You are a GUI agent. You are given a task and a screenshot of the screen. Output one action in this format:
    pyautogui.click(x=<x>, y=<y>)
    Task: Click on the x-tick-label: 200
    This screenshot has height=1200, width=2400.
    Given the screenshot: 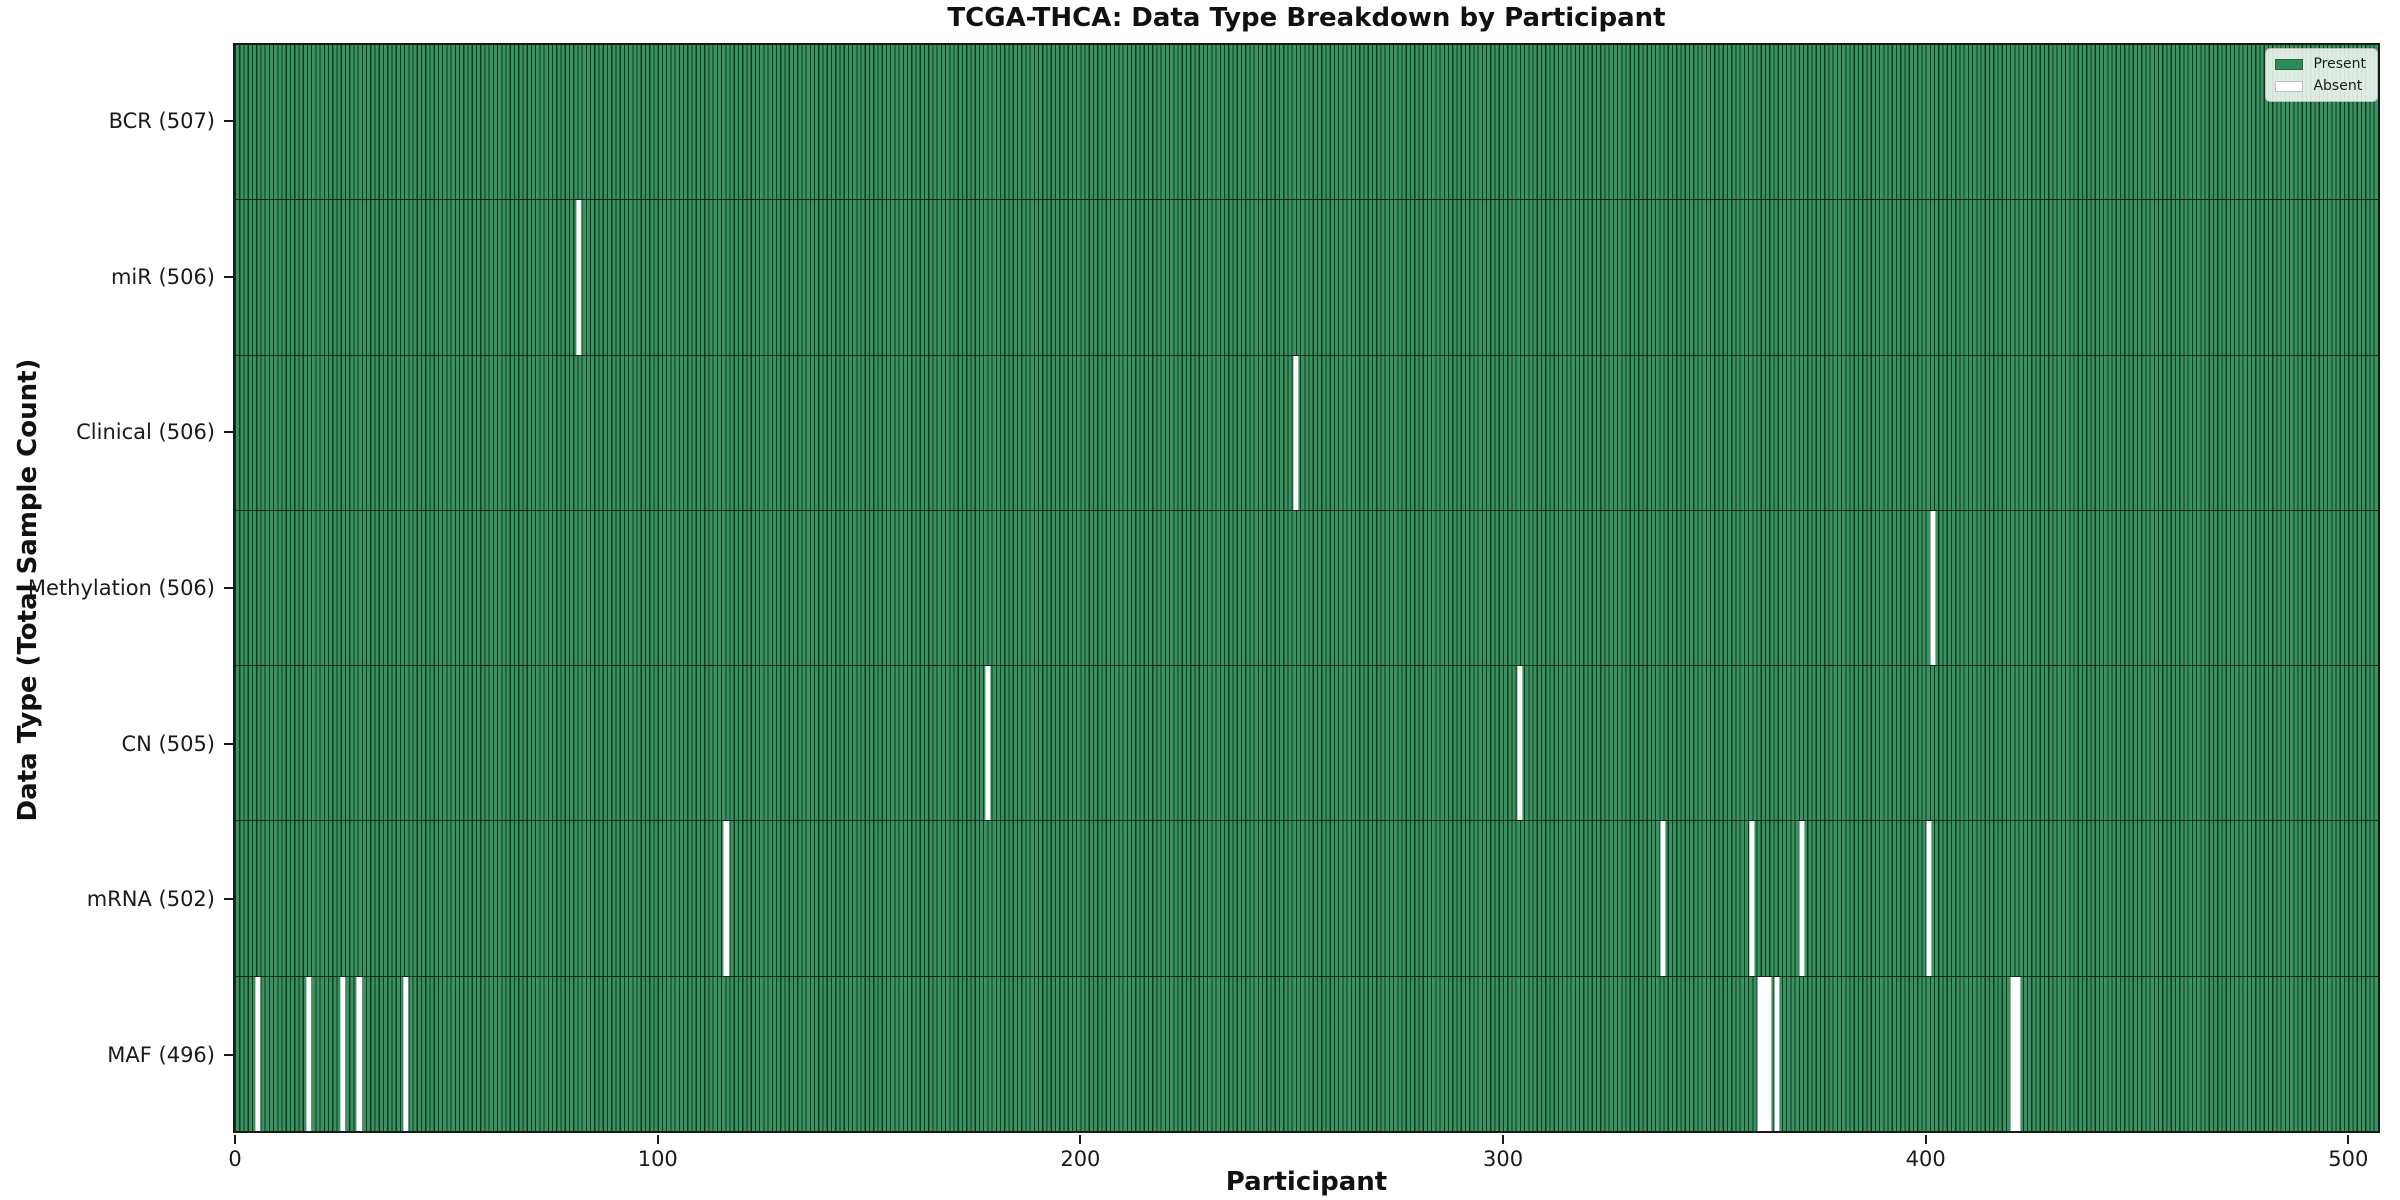 What is the action you would take?
    pyautogui.click(x=1080, y=1159)
    